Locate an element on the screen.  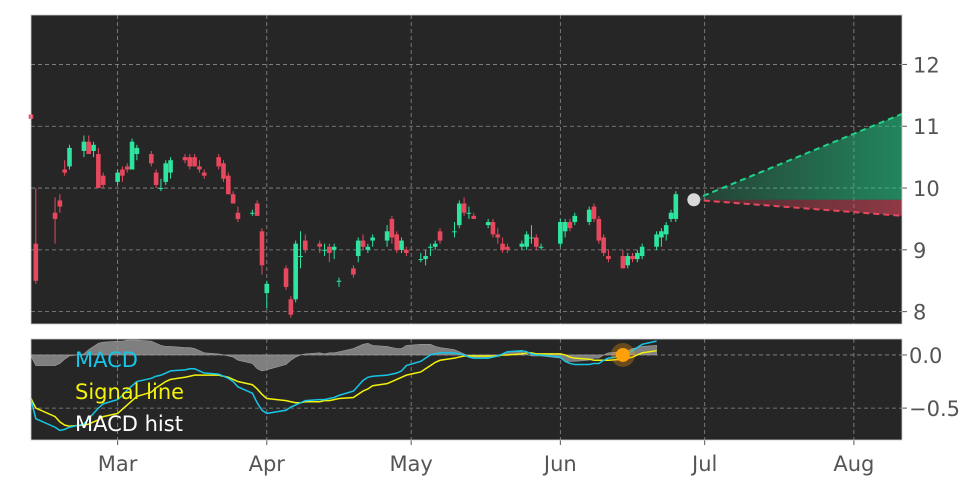
legend-entry: Signal line is located at coordinates (129, 392).